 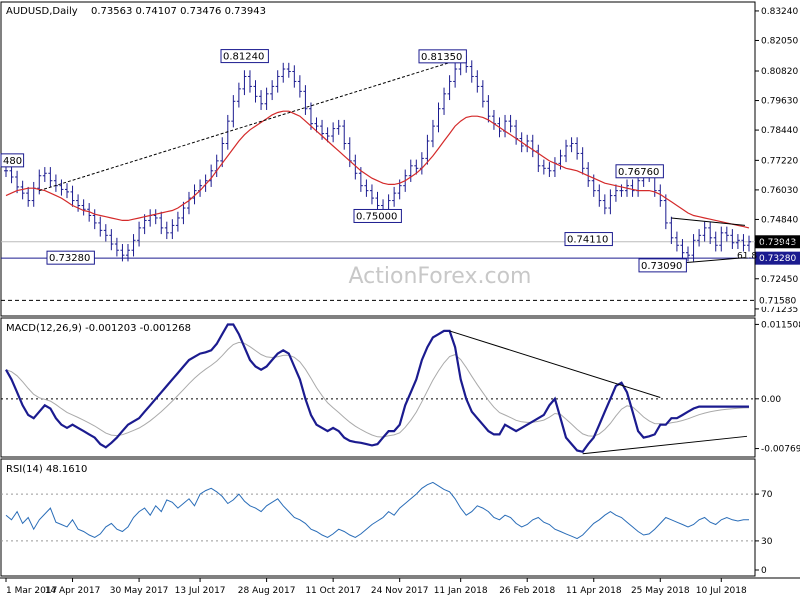 What do you see at coordinates (767, 495) in the screenshot?
I see `rsi-y-tick-label: 70` at bounding box center [767, 495].